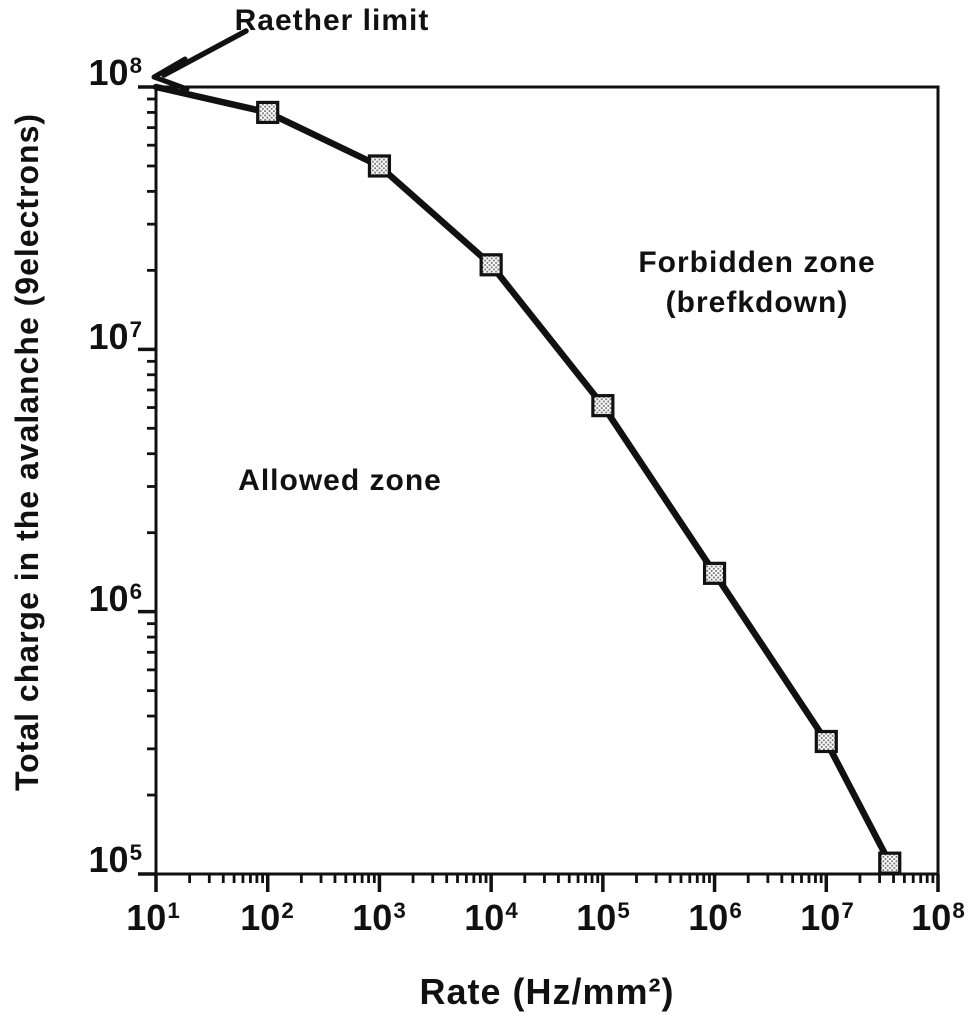 This screenshot has height=1018, width=977. Describe the element at coordinates (757, 302) in the screenshot. I see `forbidden-zone-sublabel: (brefkdown)` at that location.